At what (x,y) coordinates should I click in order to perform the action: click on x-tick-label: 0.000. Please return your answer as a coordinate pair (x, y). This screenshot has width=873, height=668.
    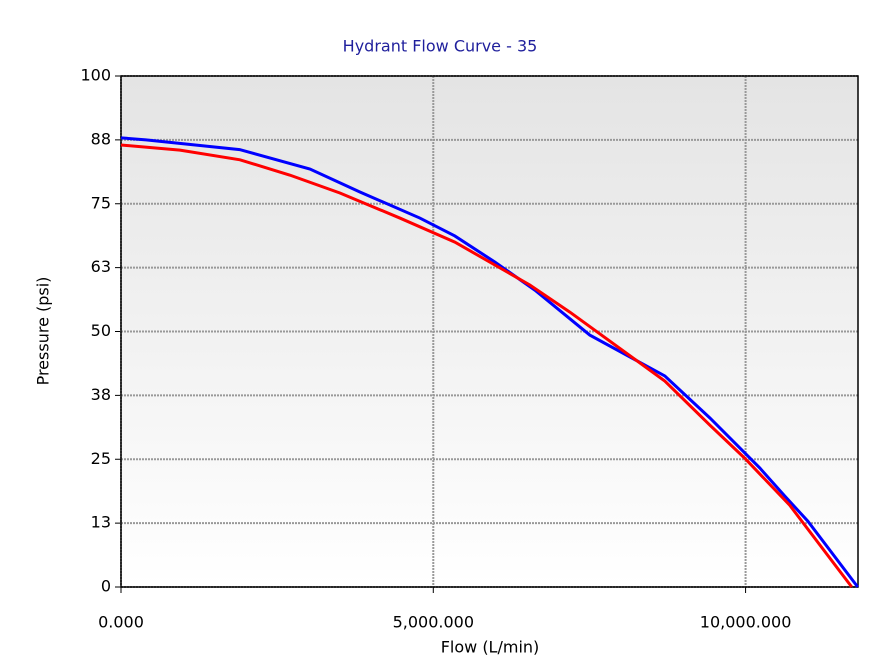
    Looking at the image, I should click on (121, 622).